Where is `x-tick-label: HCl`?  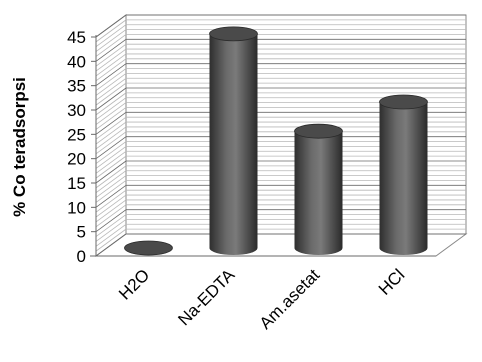
x-tick-label: HCl is located at coordinates (391, 281).